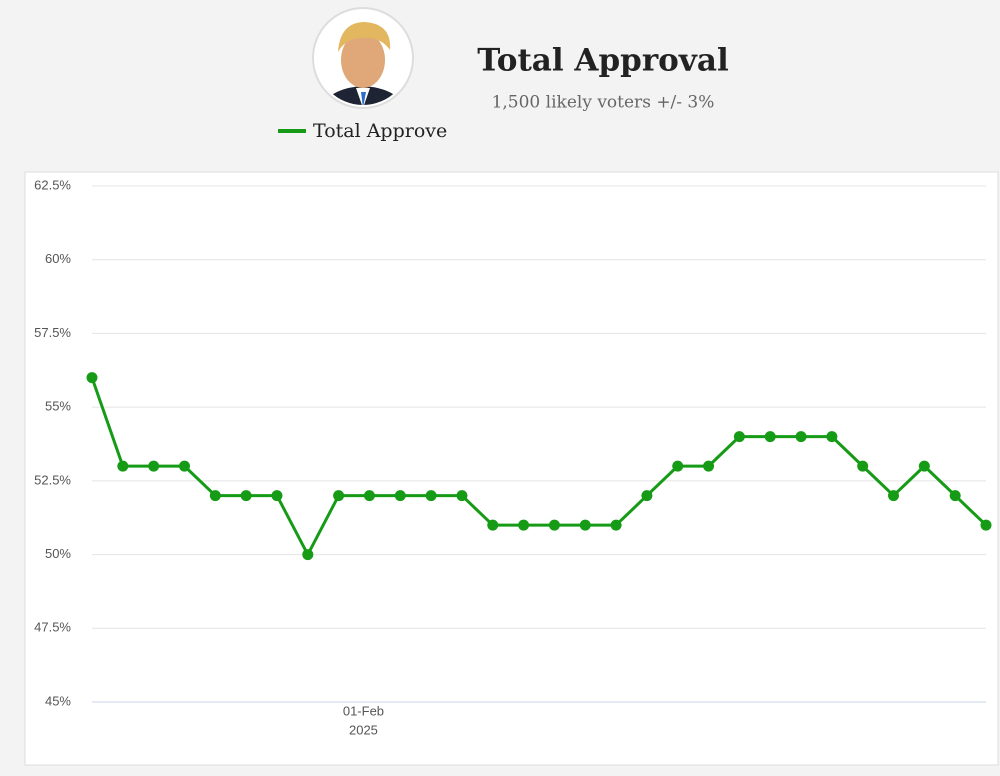 Image resolution: width=1000 pixels, height=776 pixels. What do you see at coordinates (380, 131) in the screenshot?
I see `legend-label: Total Approve` at bounding box center [380, 131].